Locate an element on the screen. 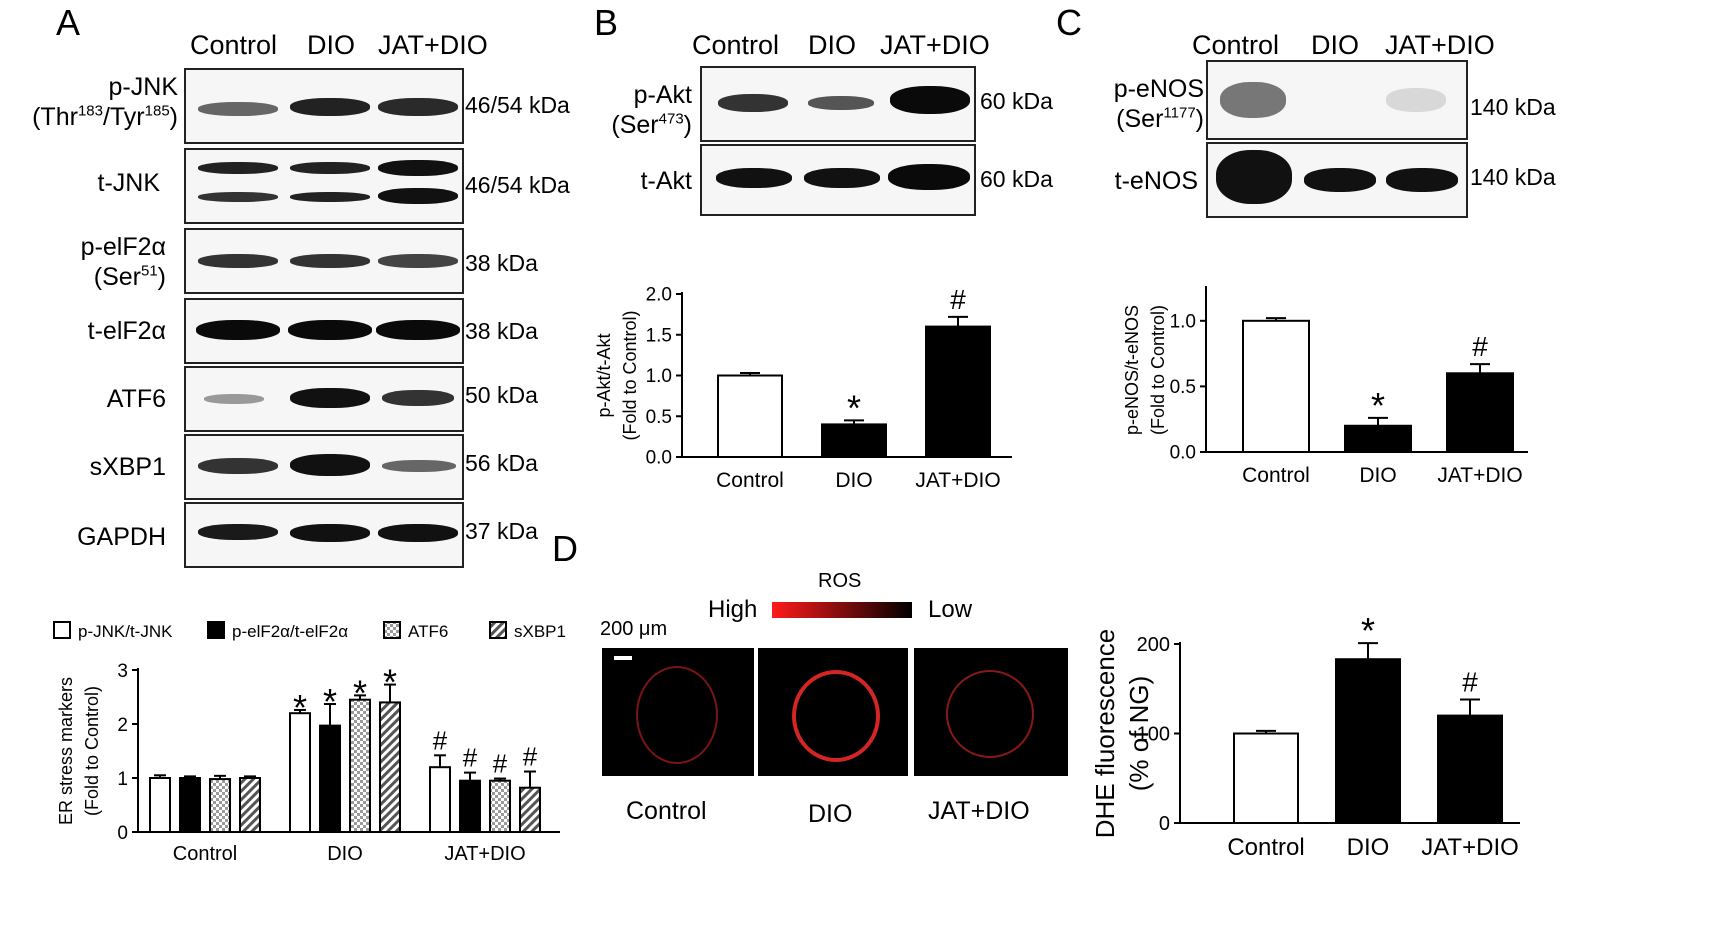  blot-t-jnk is located at coordinates (324, 186).